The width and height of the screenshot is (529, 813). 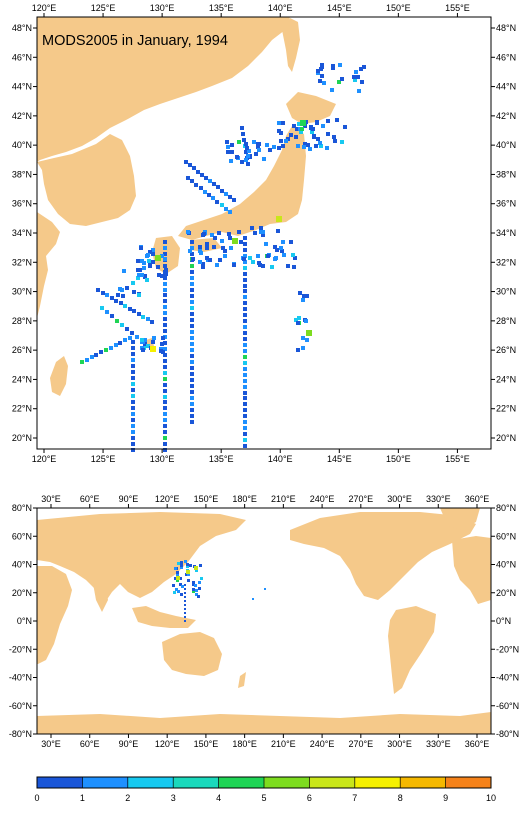 I want to click on bottom-map-x-tick-label-top: 330°E, so click(x=438, y=499).